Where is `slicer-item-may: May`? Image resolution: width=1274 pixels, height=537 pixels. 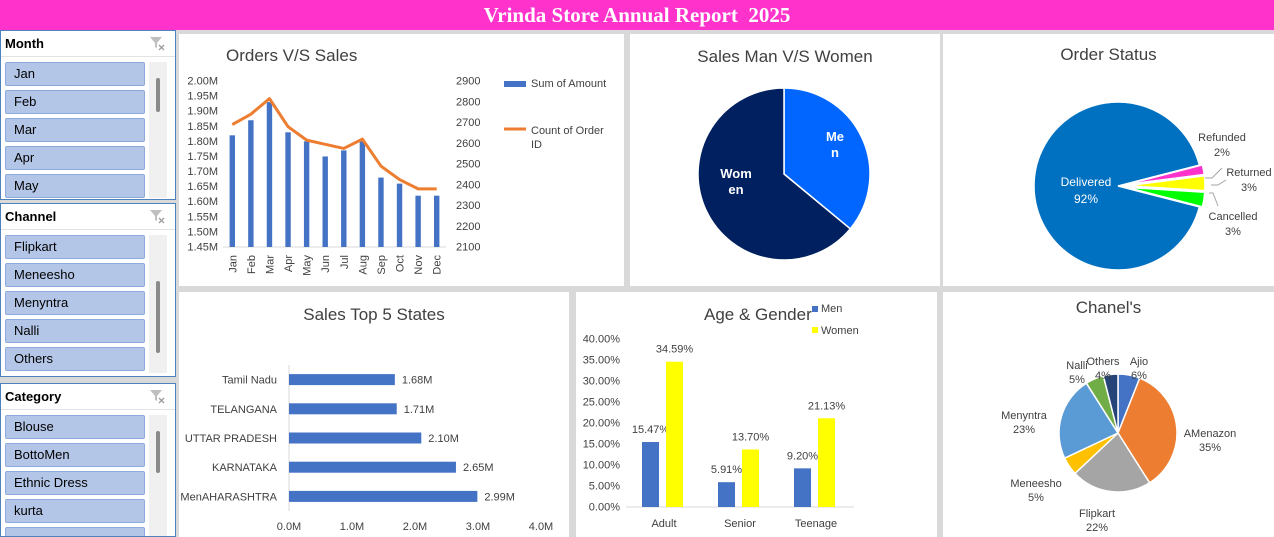
slicer-item-may: May is located at coordinates (75, 186).